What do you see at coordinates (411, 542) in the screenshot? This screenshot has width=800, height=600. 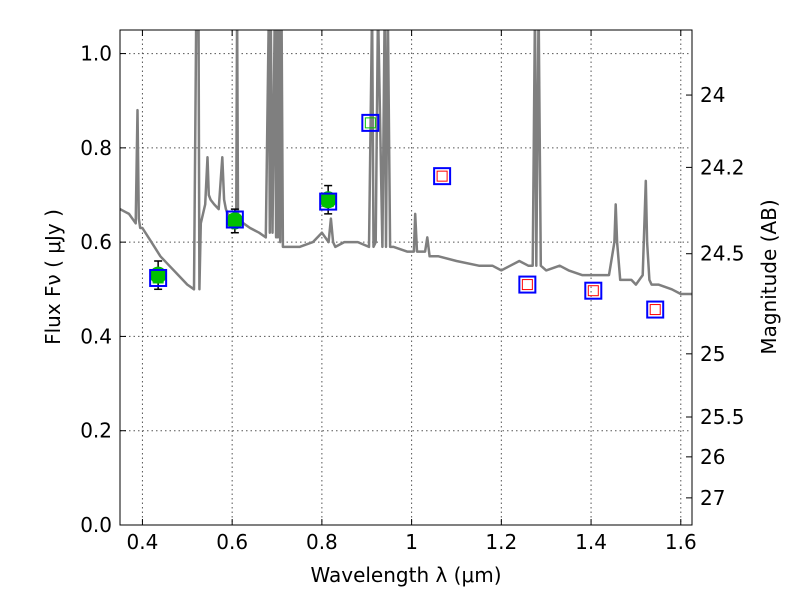 I see `x-tick-label: 1` at bounding box center [411, 542].